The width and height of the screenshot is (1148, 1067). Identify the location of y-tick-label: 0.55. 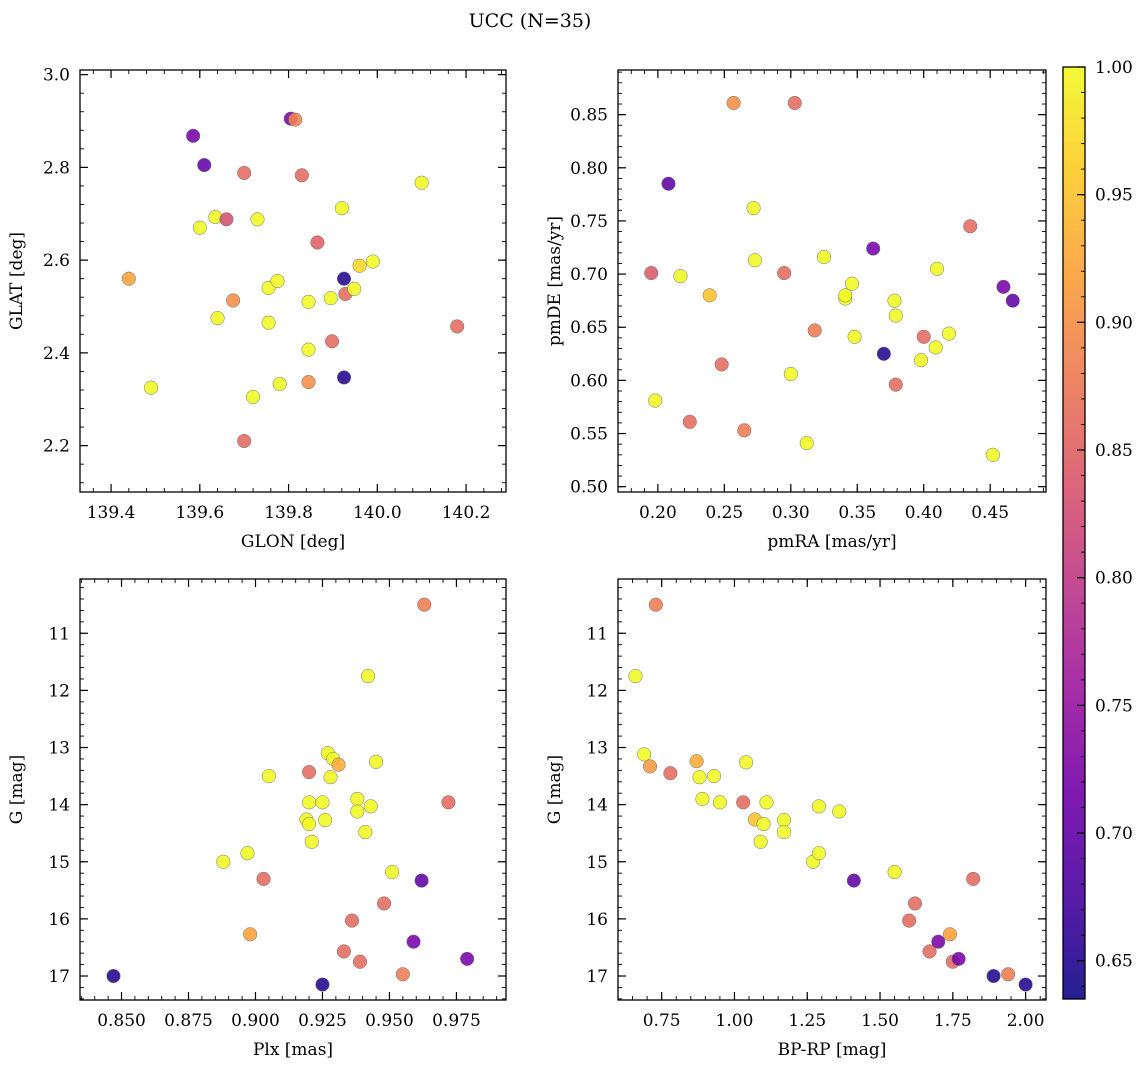
(589, 435).